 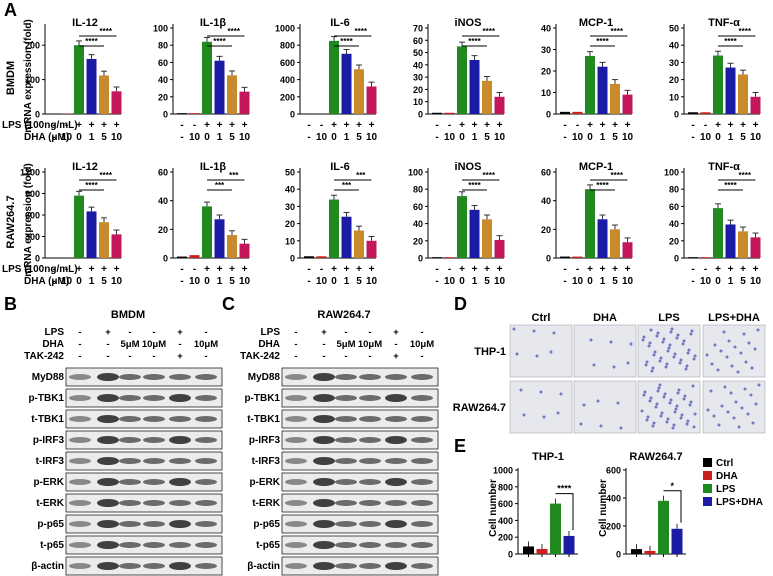 What do you see at coordinates (707, 462) in the screenshot?
I see `legend-swatch` at bounding box center [707, 462].